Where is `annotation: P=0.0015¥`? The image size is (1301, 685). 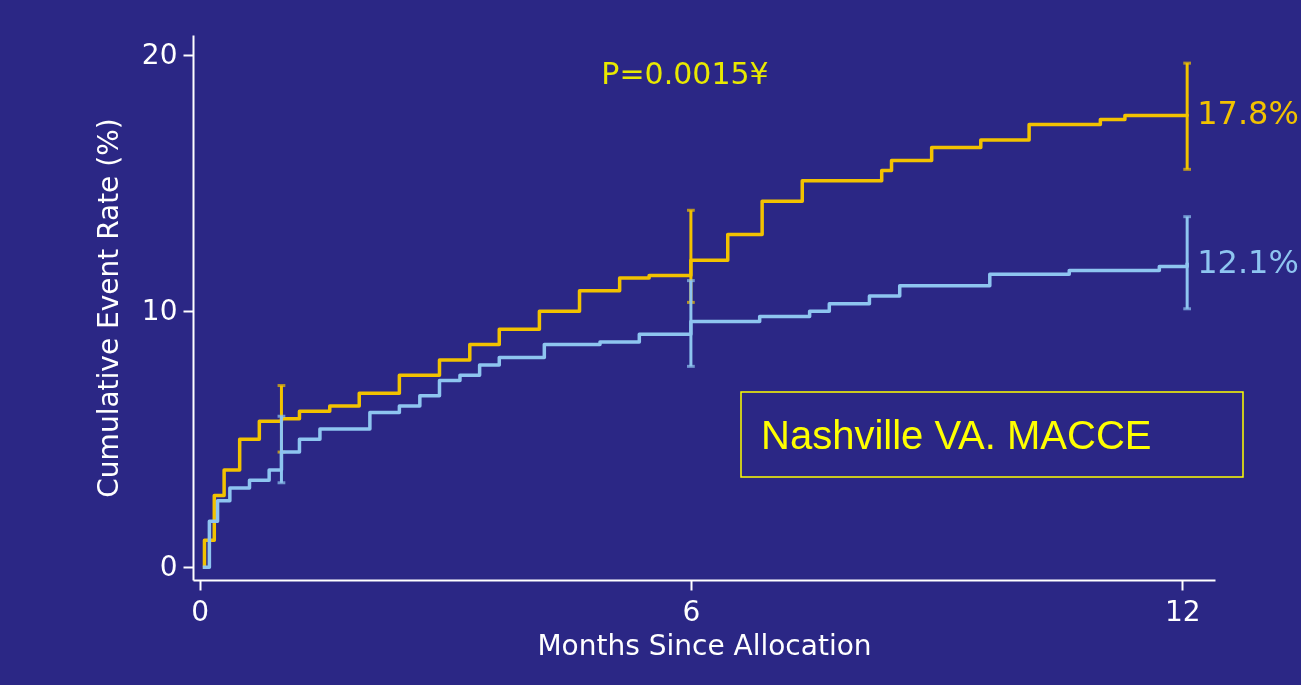
annotation: P=0.0015¥ is located at coordinates (685, 73).